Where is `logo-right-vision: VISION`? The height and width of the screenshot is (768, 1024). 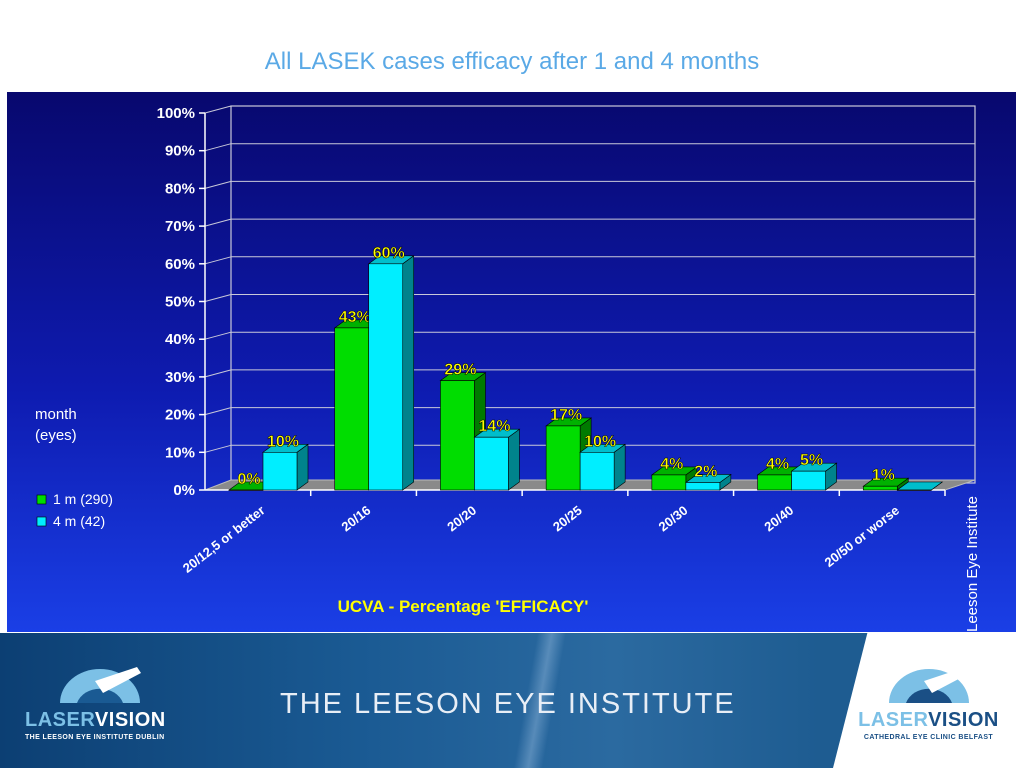
logo-right-vision: VISION is located at coordinates (963, 720).